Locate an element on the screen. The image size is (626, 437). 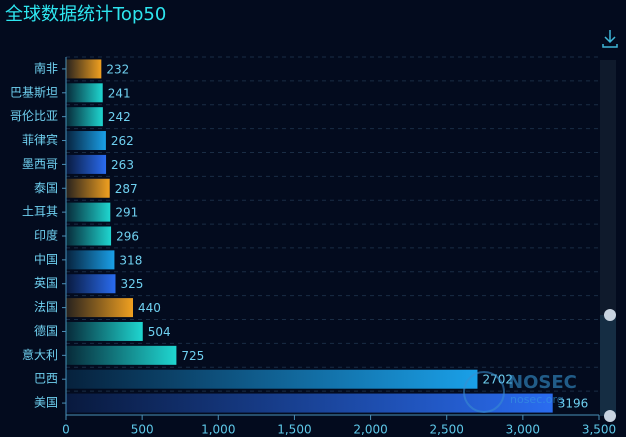
value-label: 262 is located at coordinates (122, 141).